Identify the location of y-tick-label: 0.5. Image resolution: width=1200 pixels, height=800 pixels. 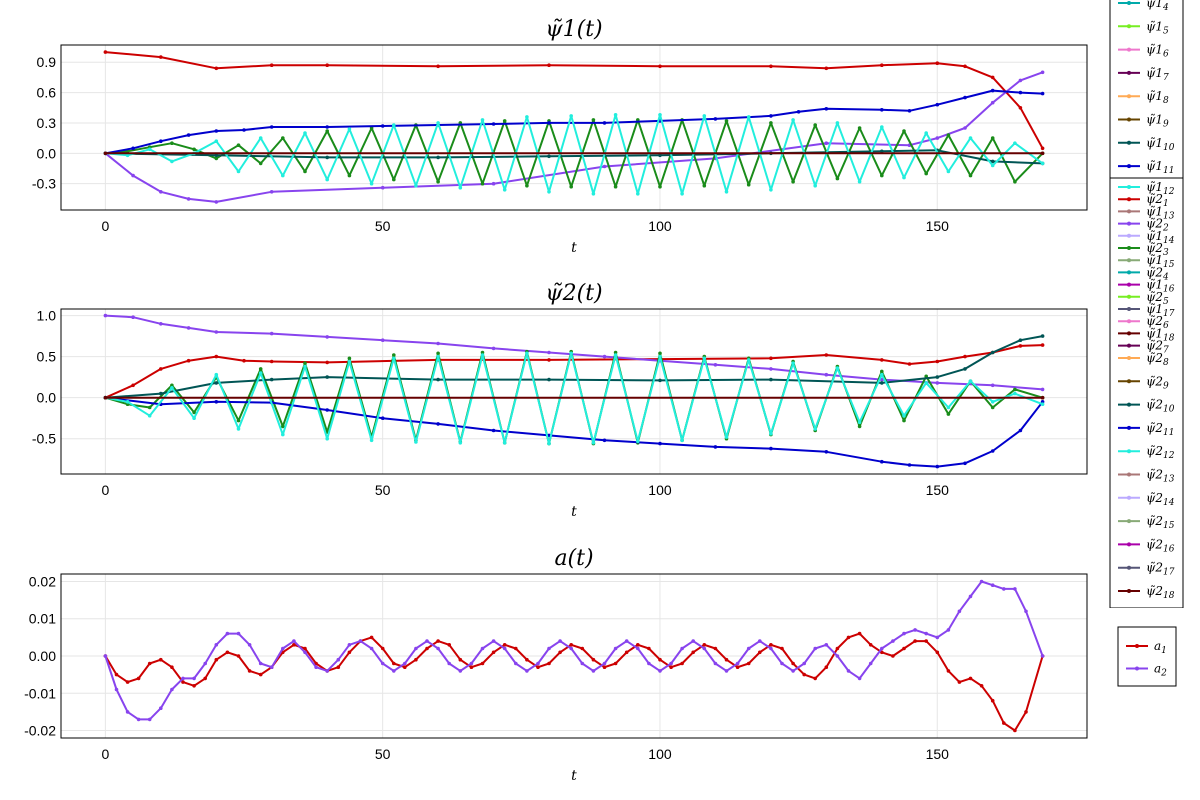
(47, 357).